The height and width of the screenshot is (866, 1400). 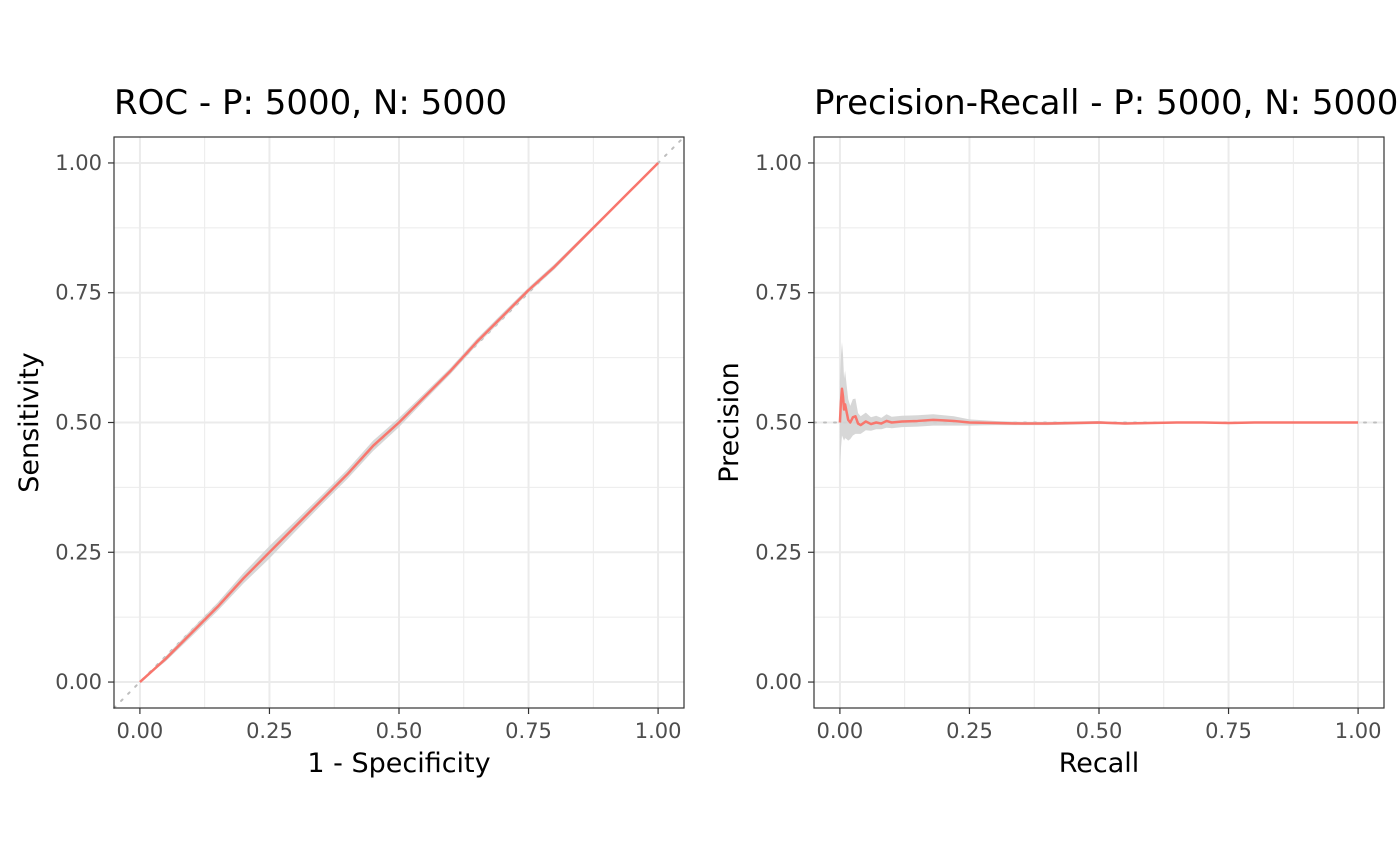 I want to click on y-axis-title: Sensitivity, so click(x=29, y=422).